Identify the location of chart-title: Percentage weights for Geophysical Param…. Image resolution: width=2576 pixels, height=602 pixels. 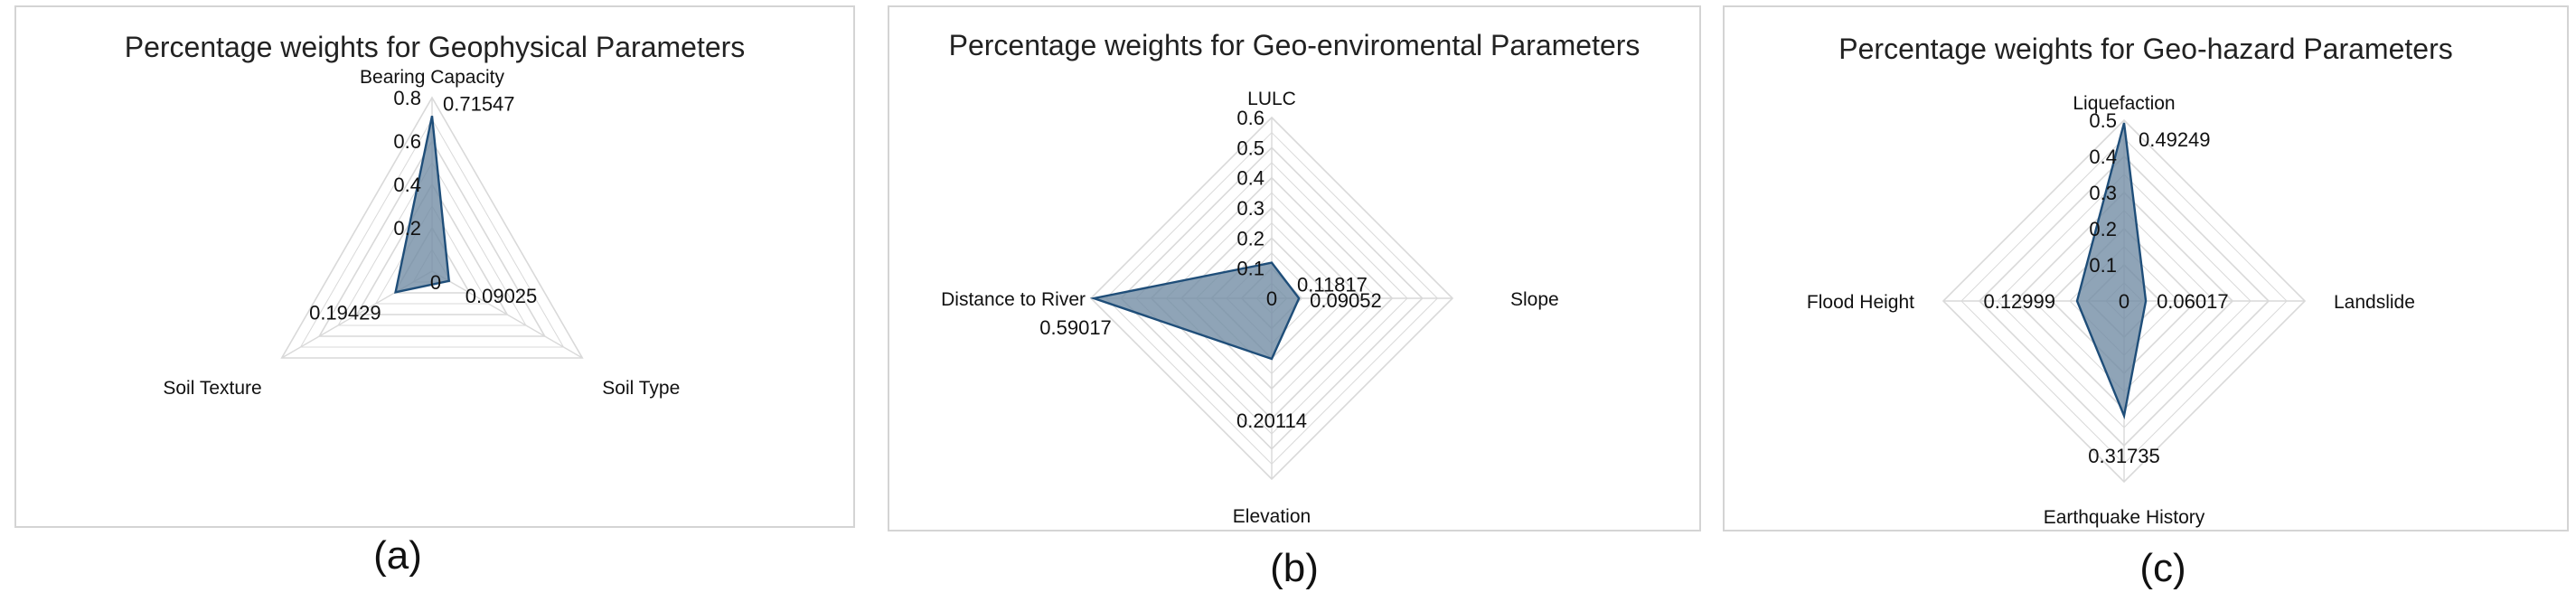
(435, 47).